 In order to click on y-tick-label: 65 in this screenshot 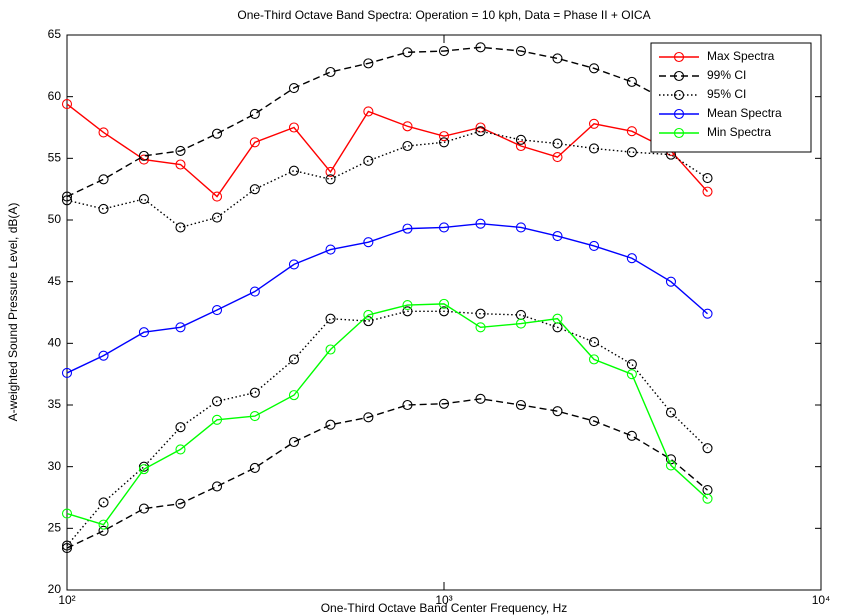, I will do `click(55, 34)`.